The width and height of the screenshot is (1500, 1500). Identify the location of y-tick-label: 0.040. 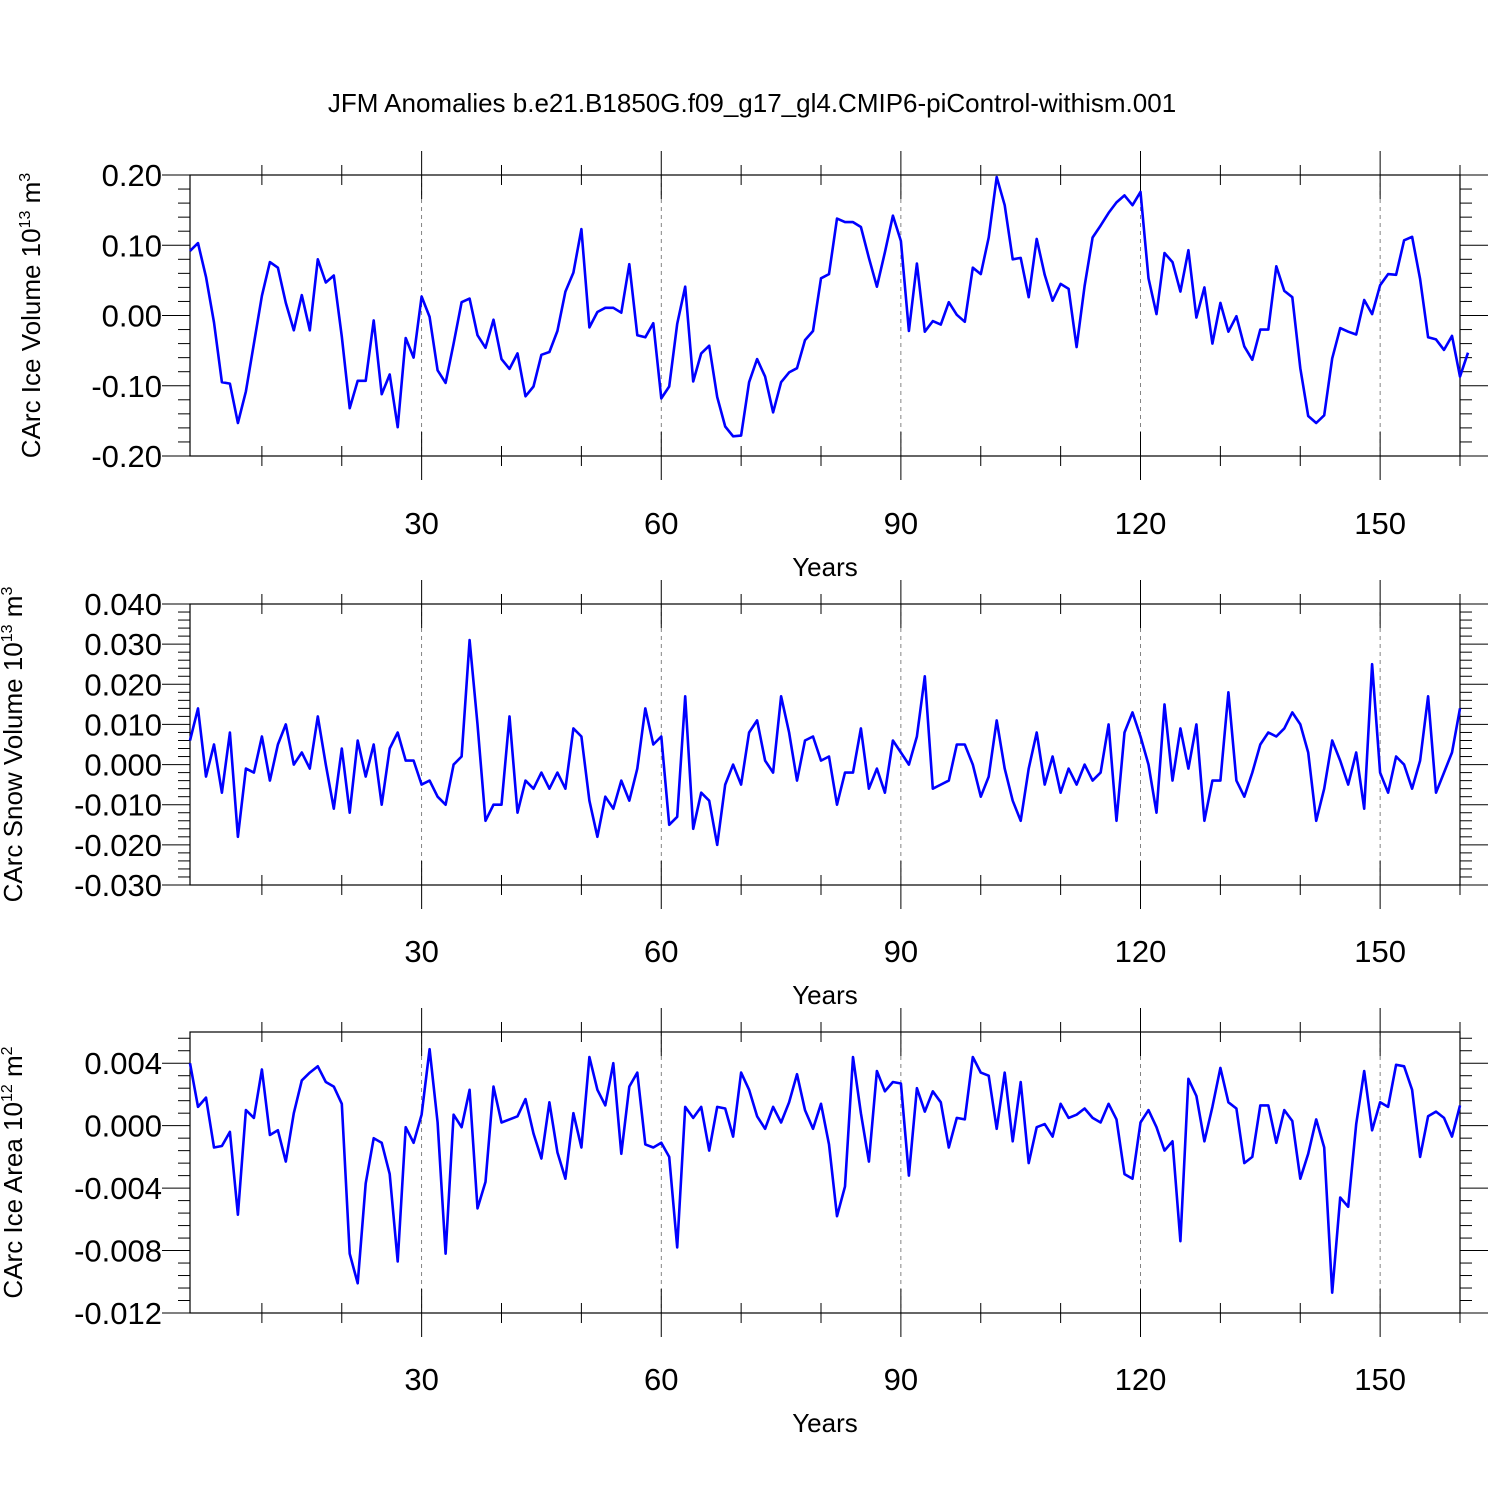
(123, 604).